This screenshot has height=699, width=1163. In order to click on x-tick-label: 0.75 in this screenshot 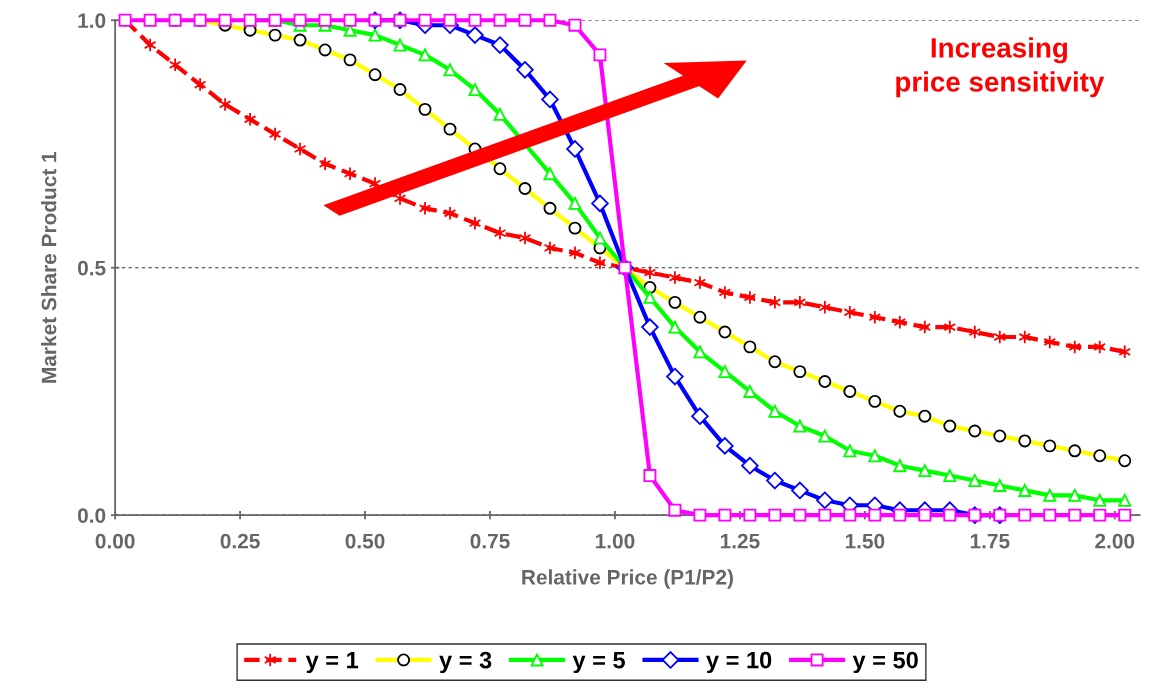, I will do `click(490, 541)`.